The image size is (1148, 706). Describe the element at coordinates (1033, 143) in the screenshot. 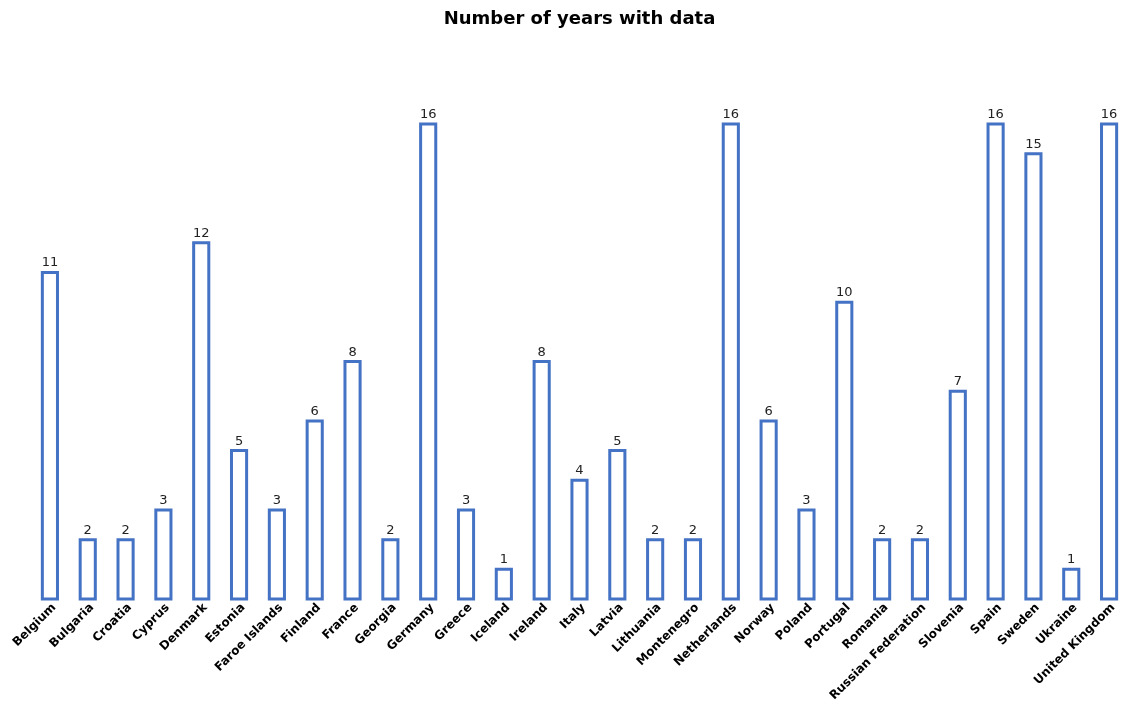

I see `data-label: 15` at that location.